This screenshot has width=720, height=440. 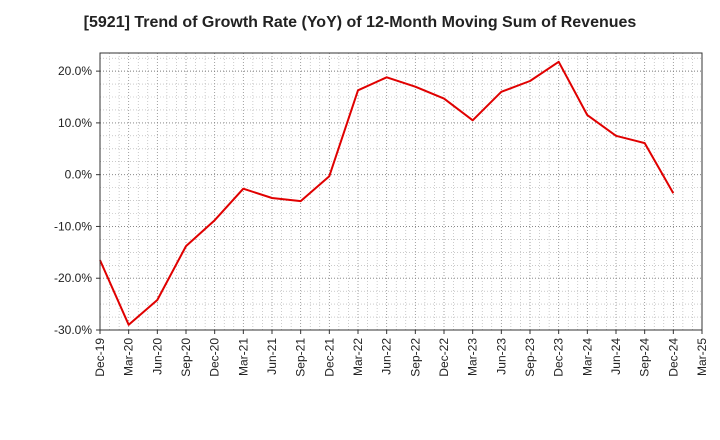 I want to click on x-tick-label: Sep-20, so click(x=186, y=357).